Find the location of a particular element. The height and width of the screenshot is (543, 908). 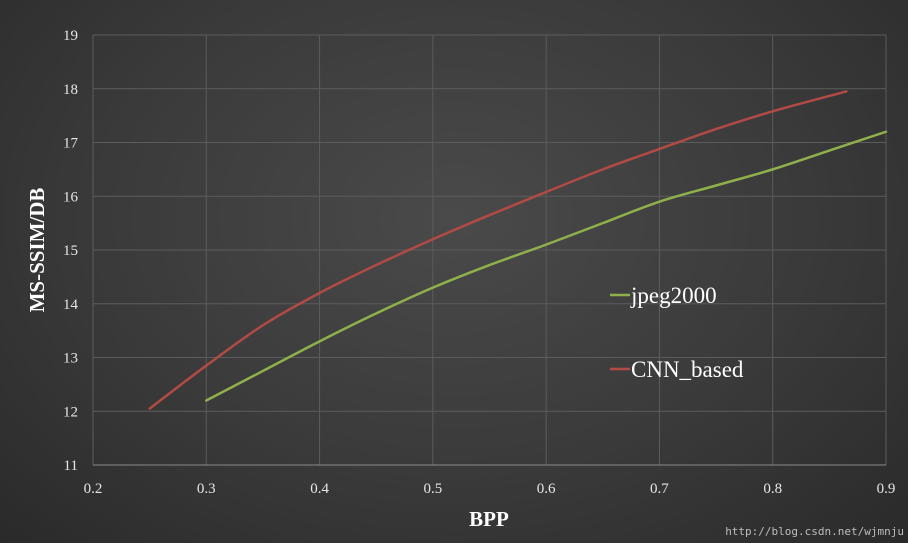

y-tick-label: 15 is located at coordinates (70, 251).